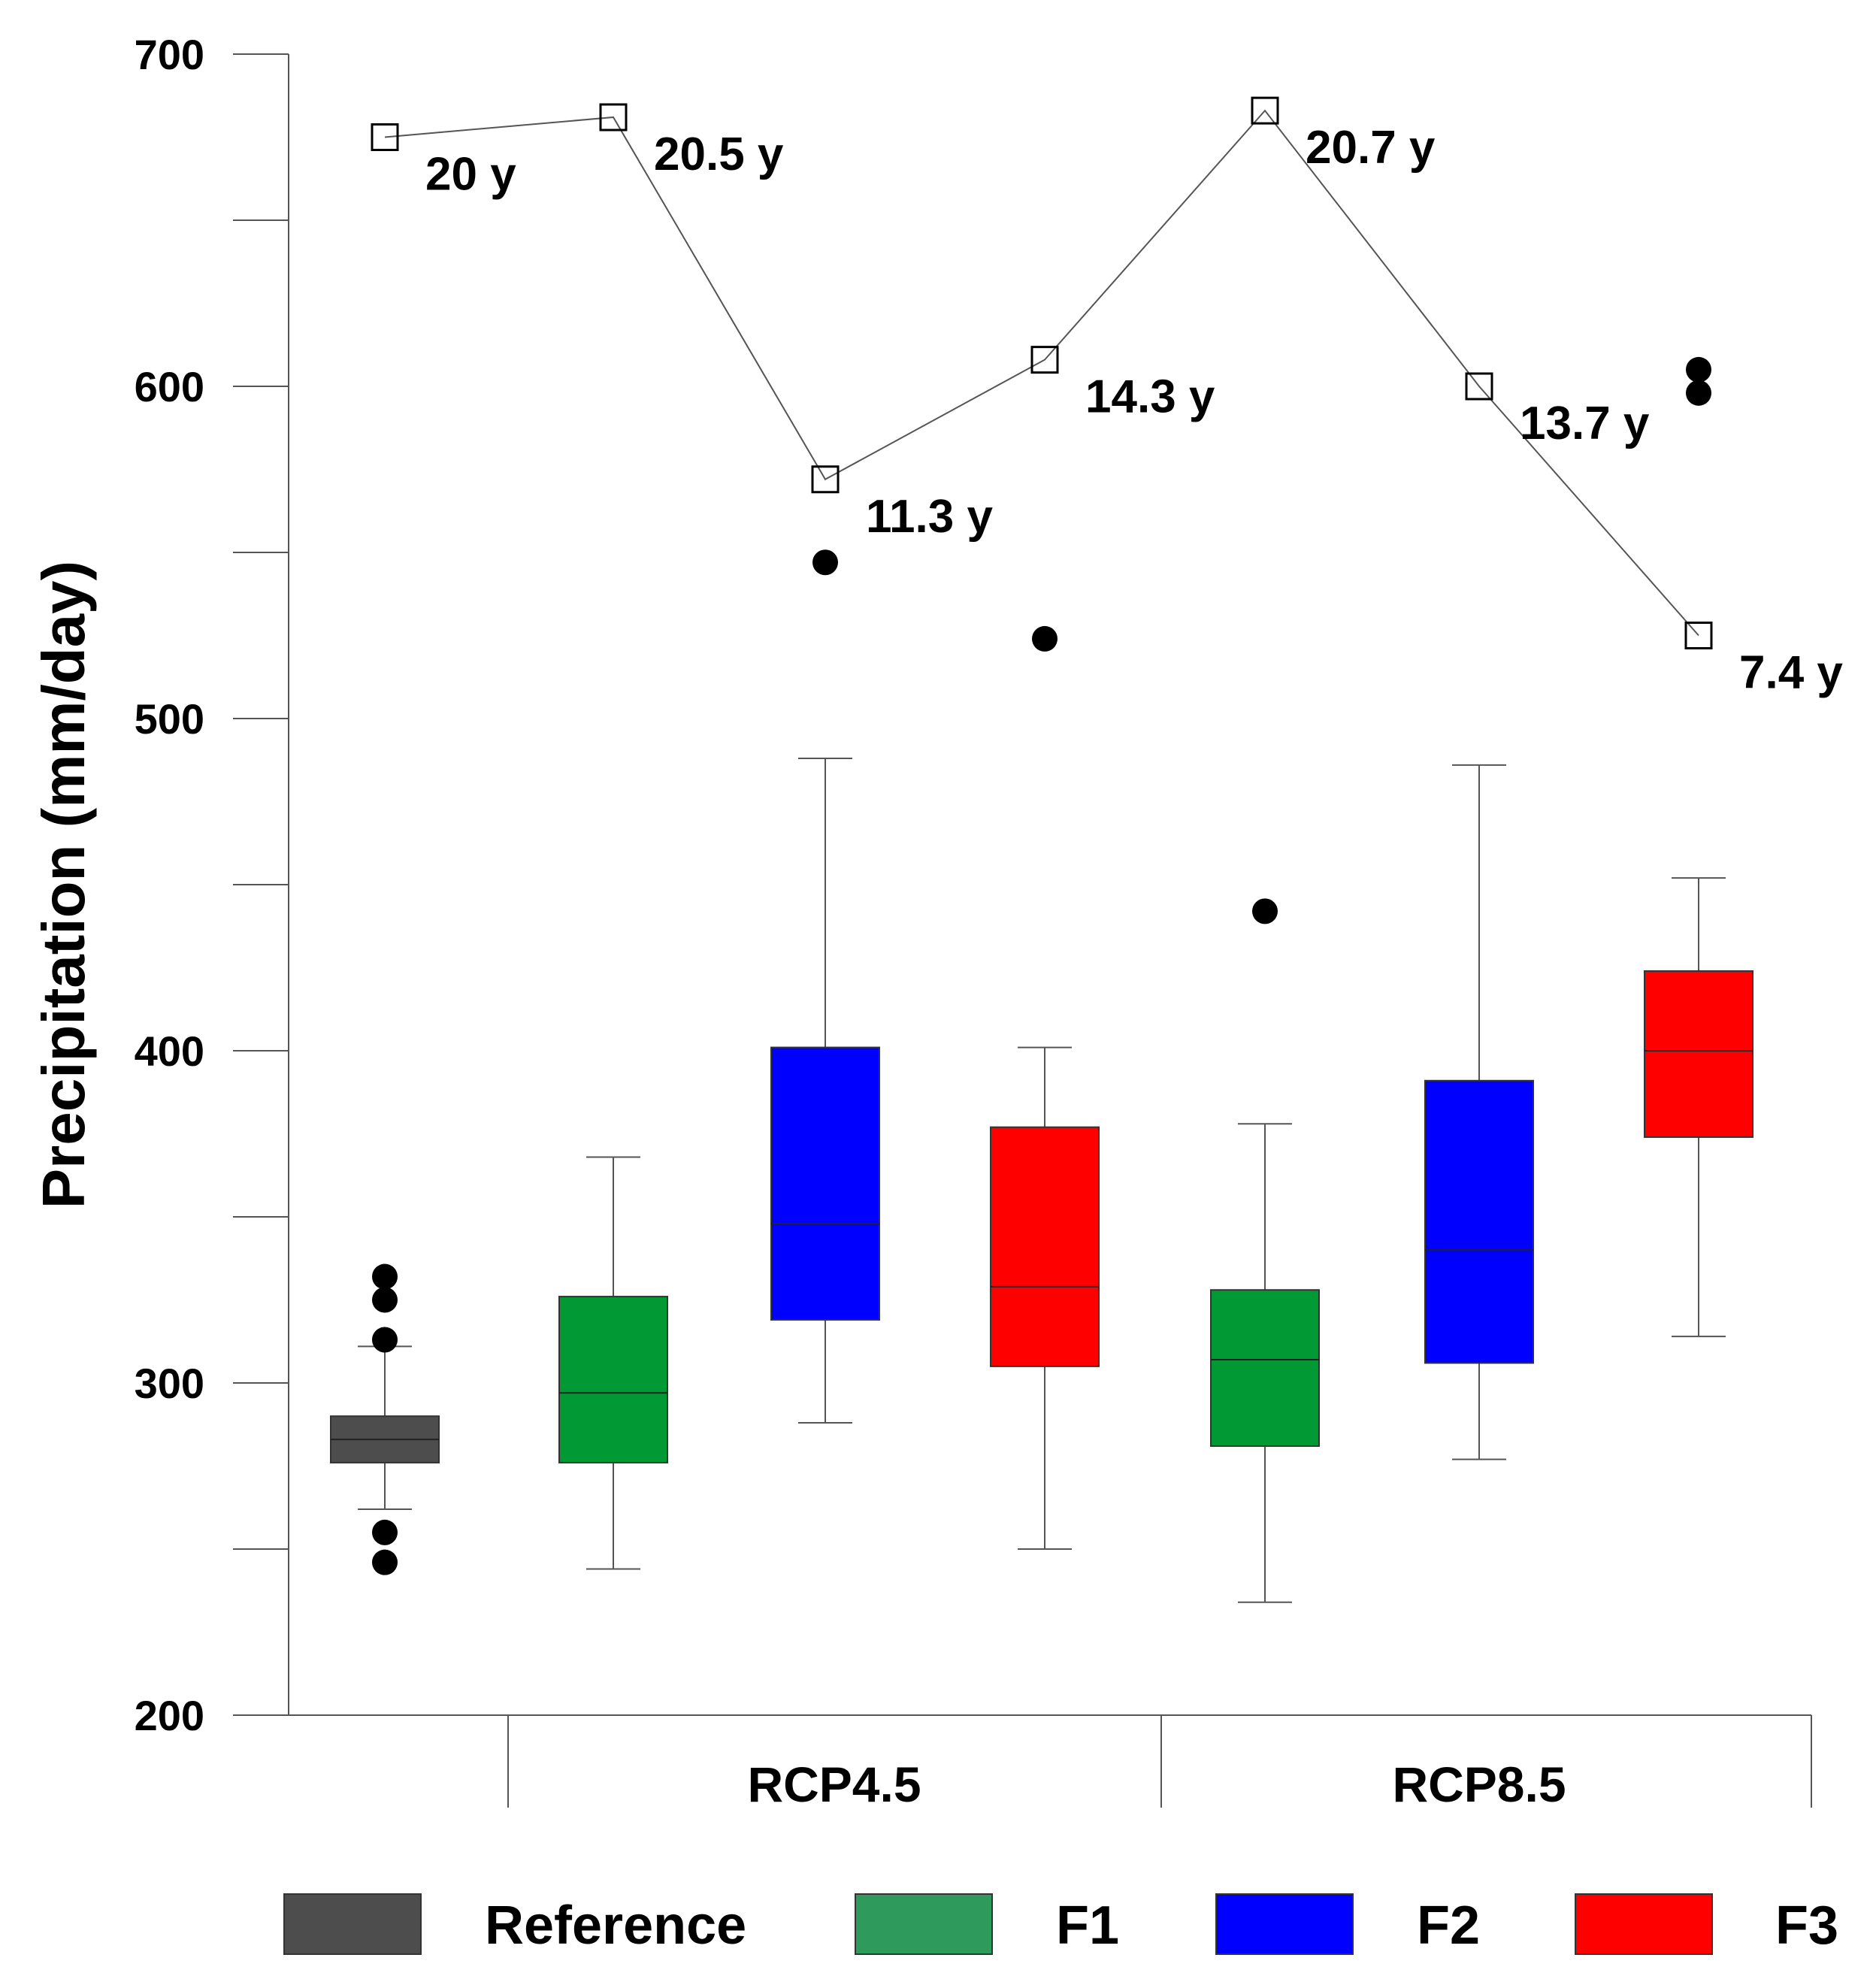  Describe the element at coordinates (470, 175) in the screenshot. I see `return-period-label: 20 y` at that location.